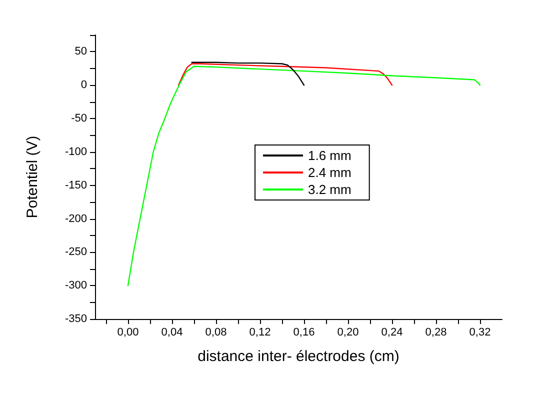  I want to click on x-tick-label: 0,24, so click(392, 332).